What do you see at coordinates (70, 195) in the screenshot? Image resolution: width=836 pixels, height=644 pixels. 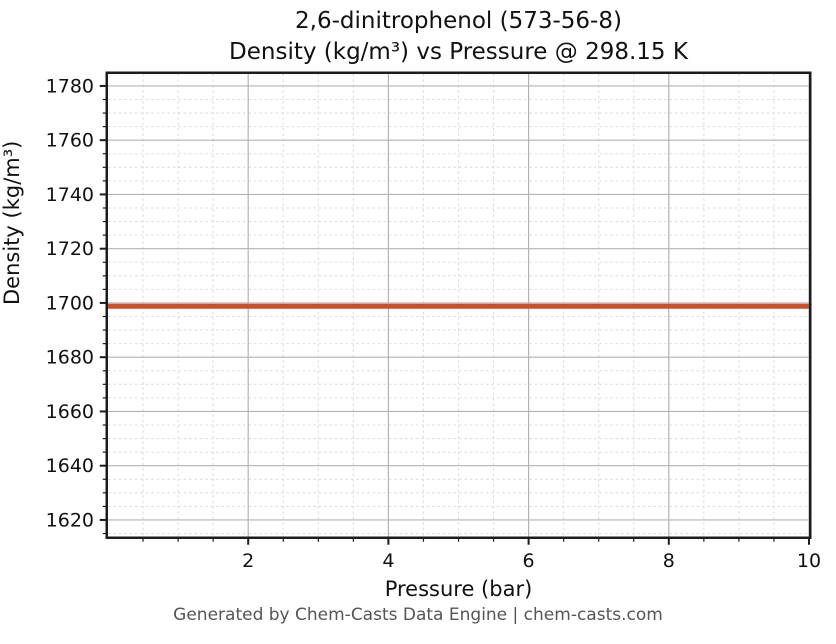 I see `y-tick-label: 1740` at bounding box center [70, 195].